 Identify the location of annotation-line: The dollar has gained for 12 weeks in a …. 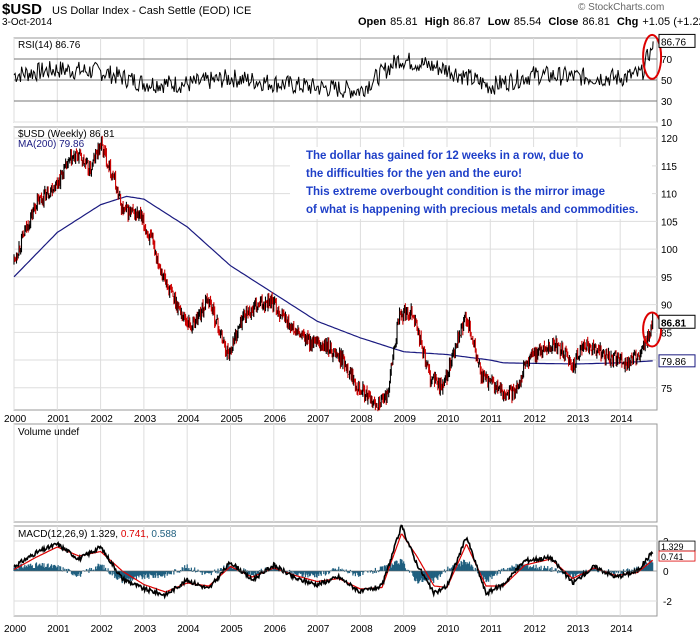
(445, 156).